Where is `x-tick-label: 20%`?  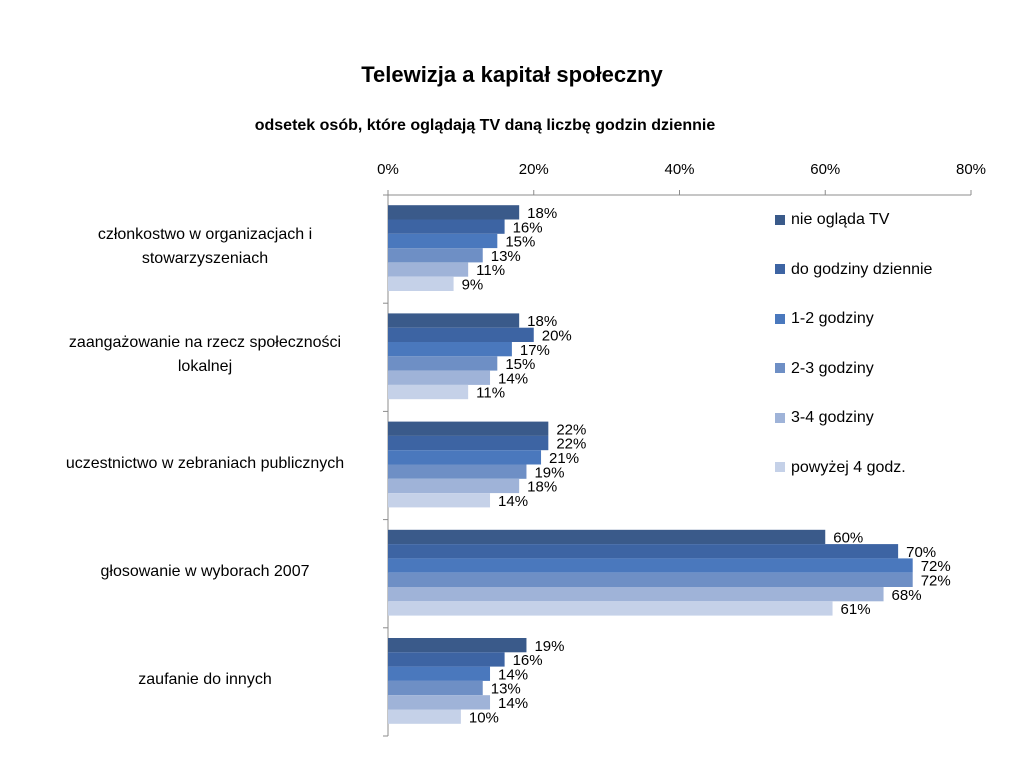
x-tick-label: 20% is located at coordinates (534, 169).